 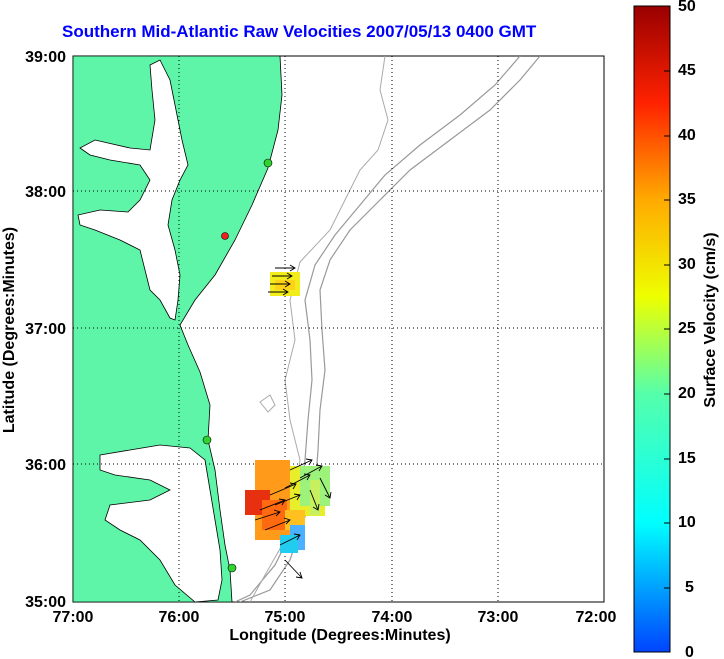 What do you see at coordinates (161, 523) in the screenshot?
I see `pamlico-sound` at bounding box center [161, 523].